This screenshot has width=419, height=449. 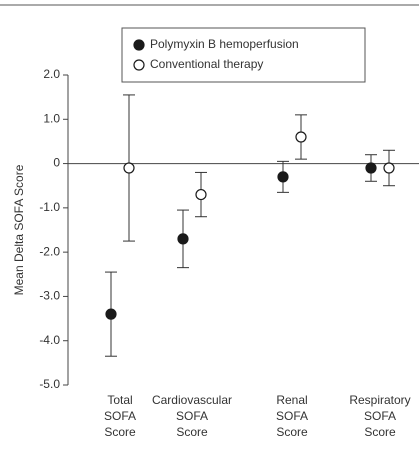 I want to click on legend-box, so click(x=243, y=55).